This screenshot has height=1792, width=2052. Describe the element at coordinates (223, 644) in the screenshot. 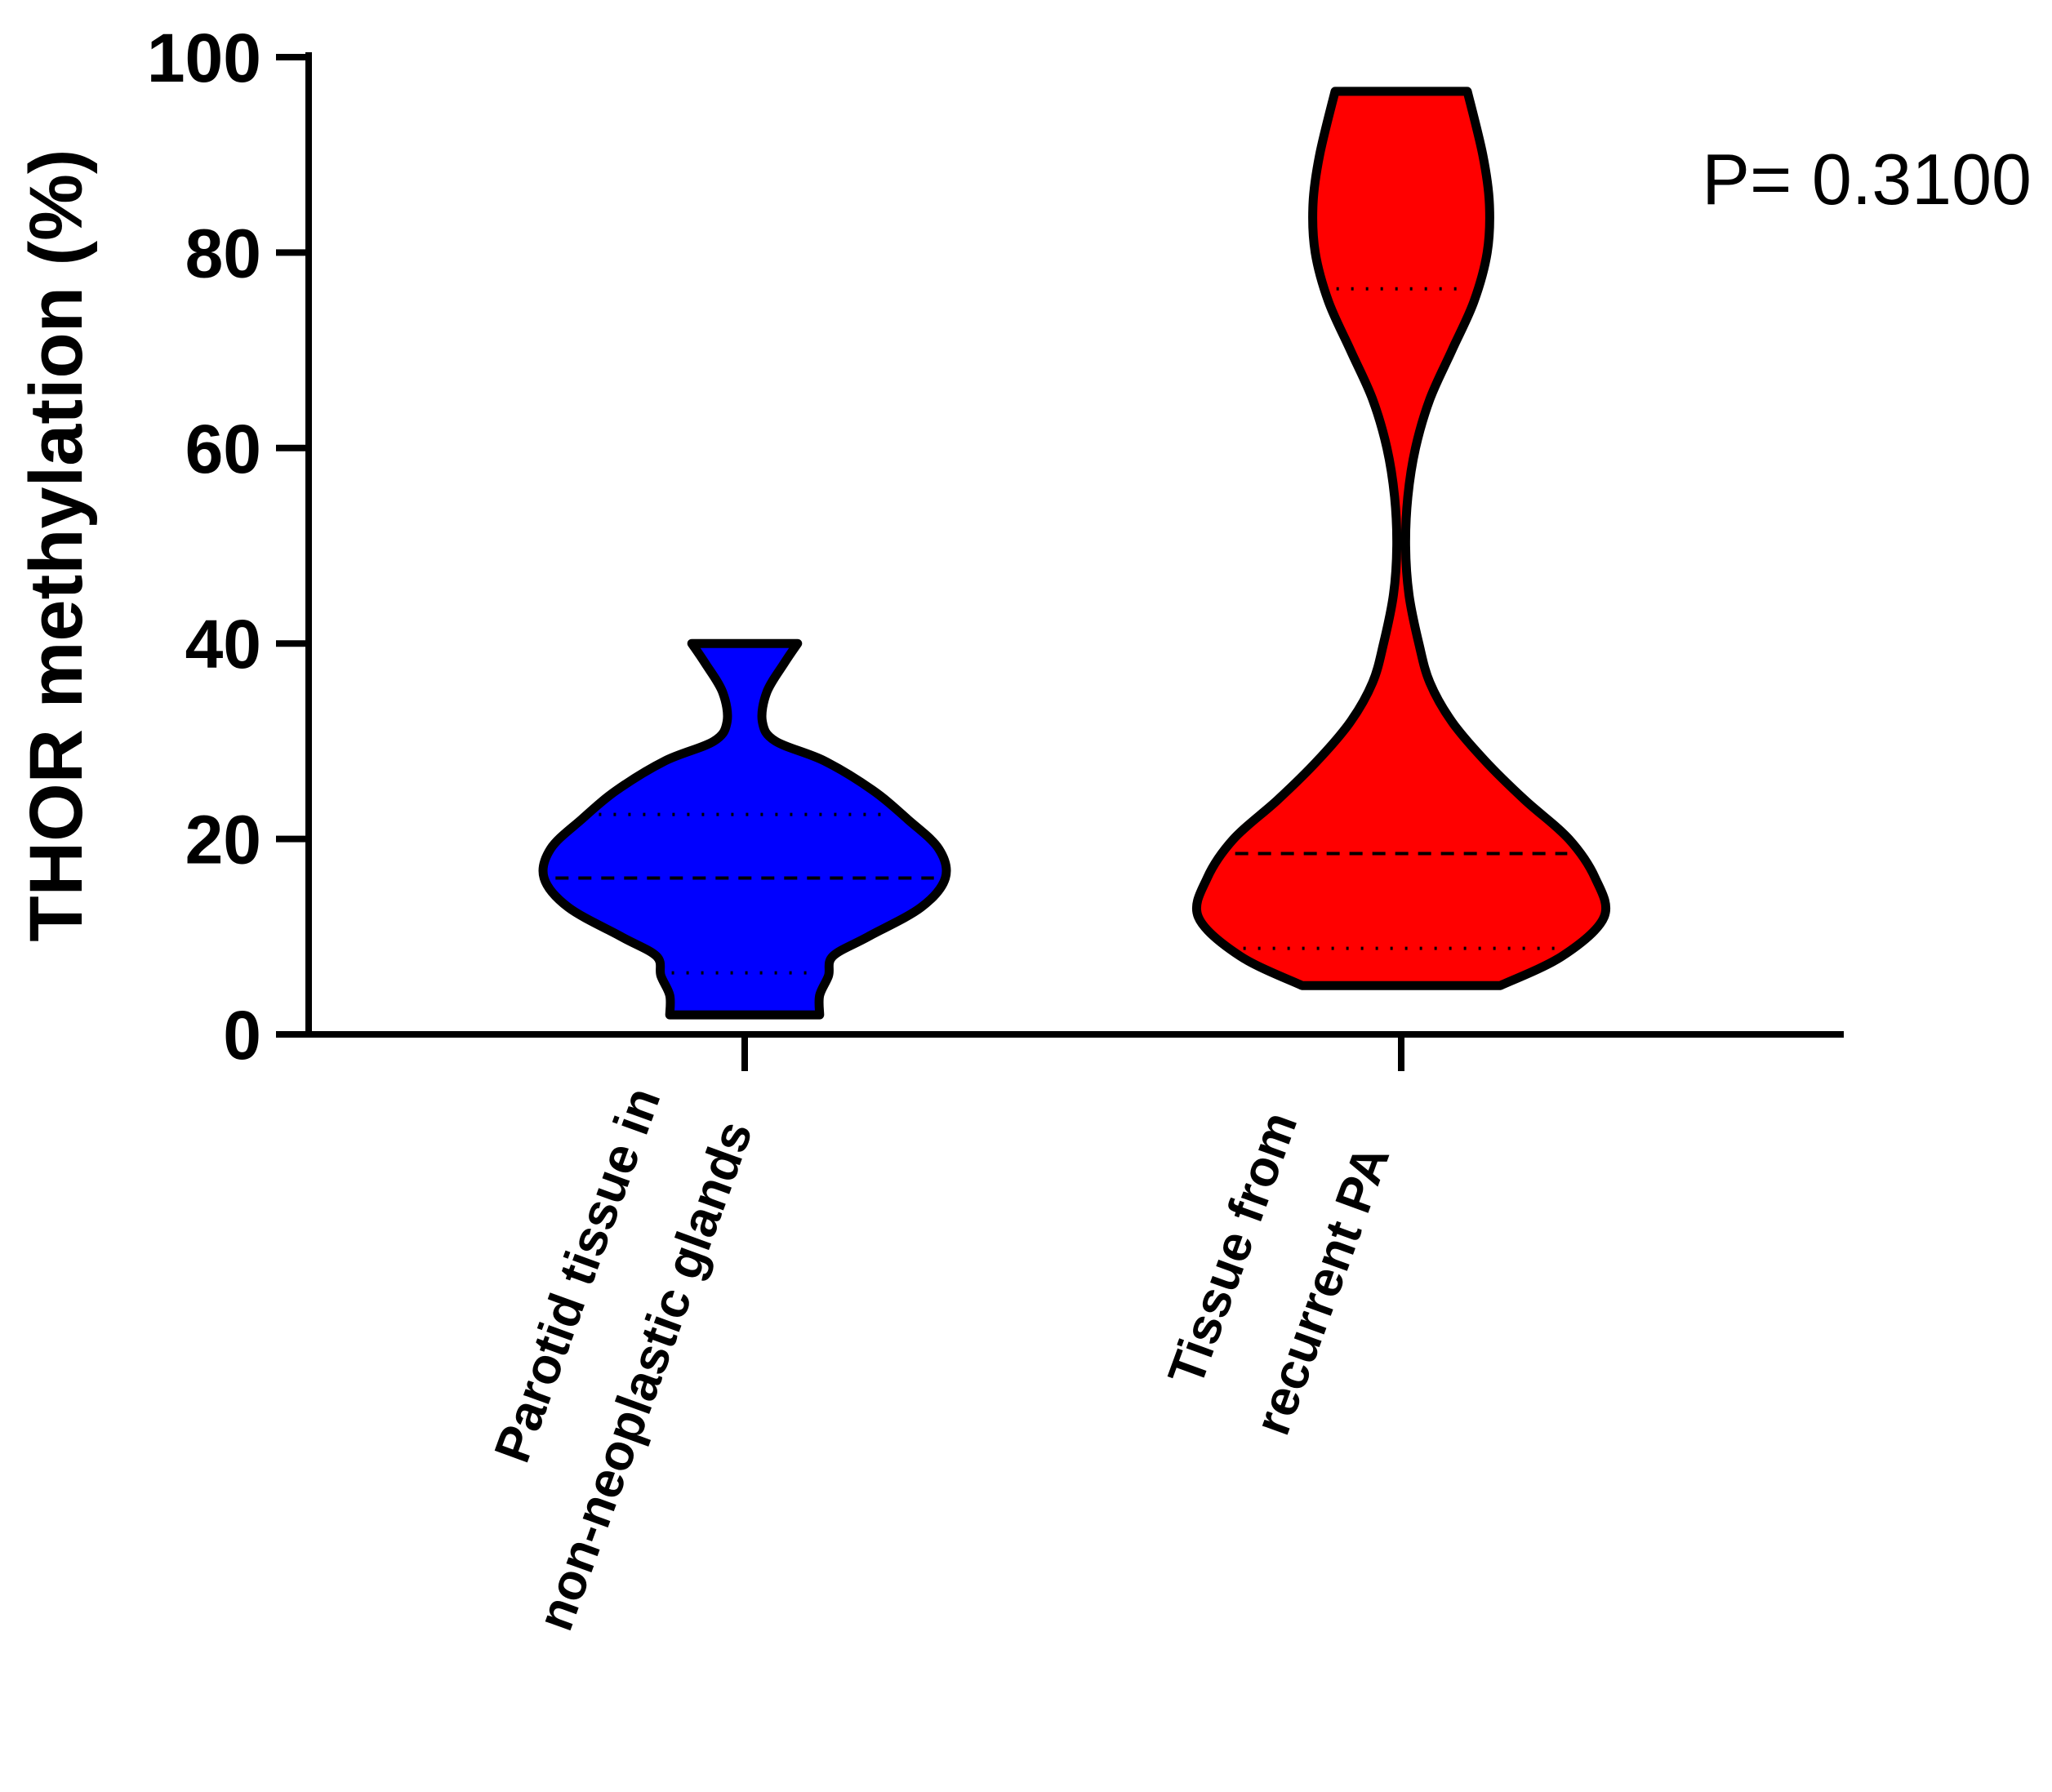

I see `y-tick-label: 40` at that location.